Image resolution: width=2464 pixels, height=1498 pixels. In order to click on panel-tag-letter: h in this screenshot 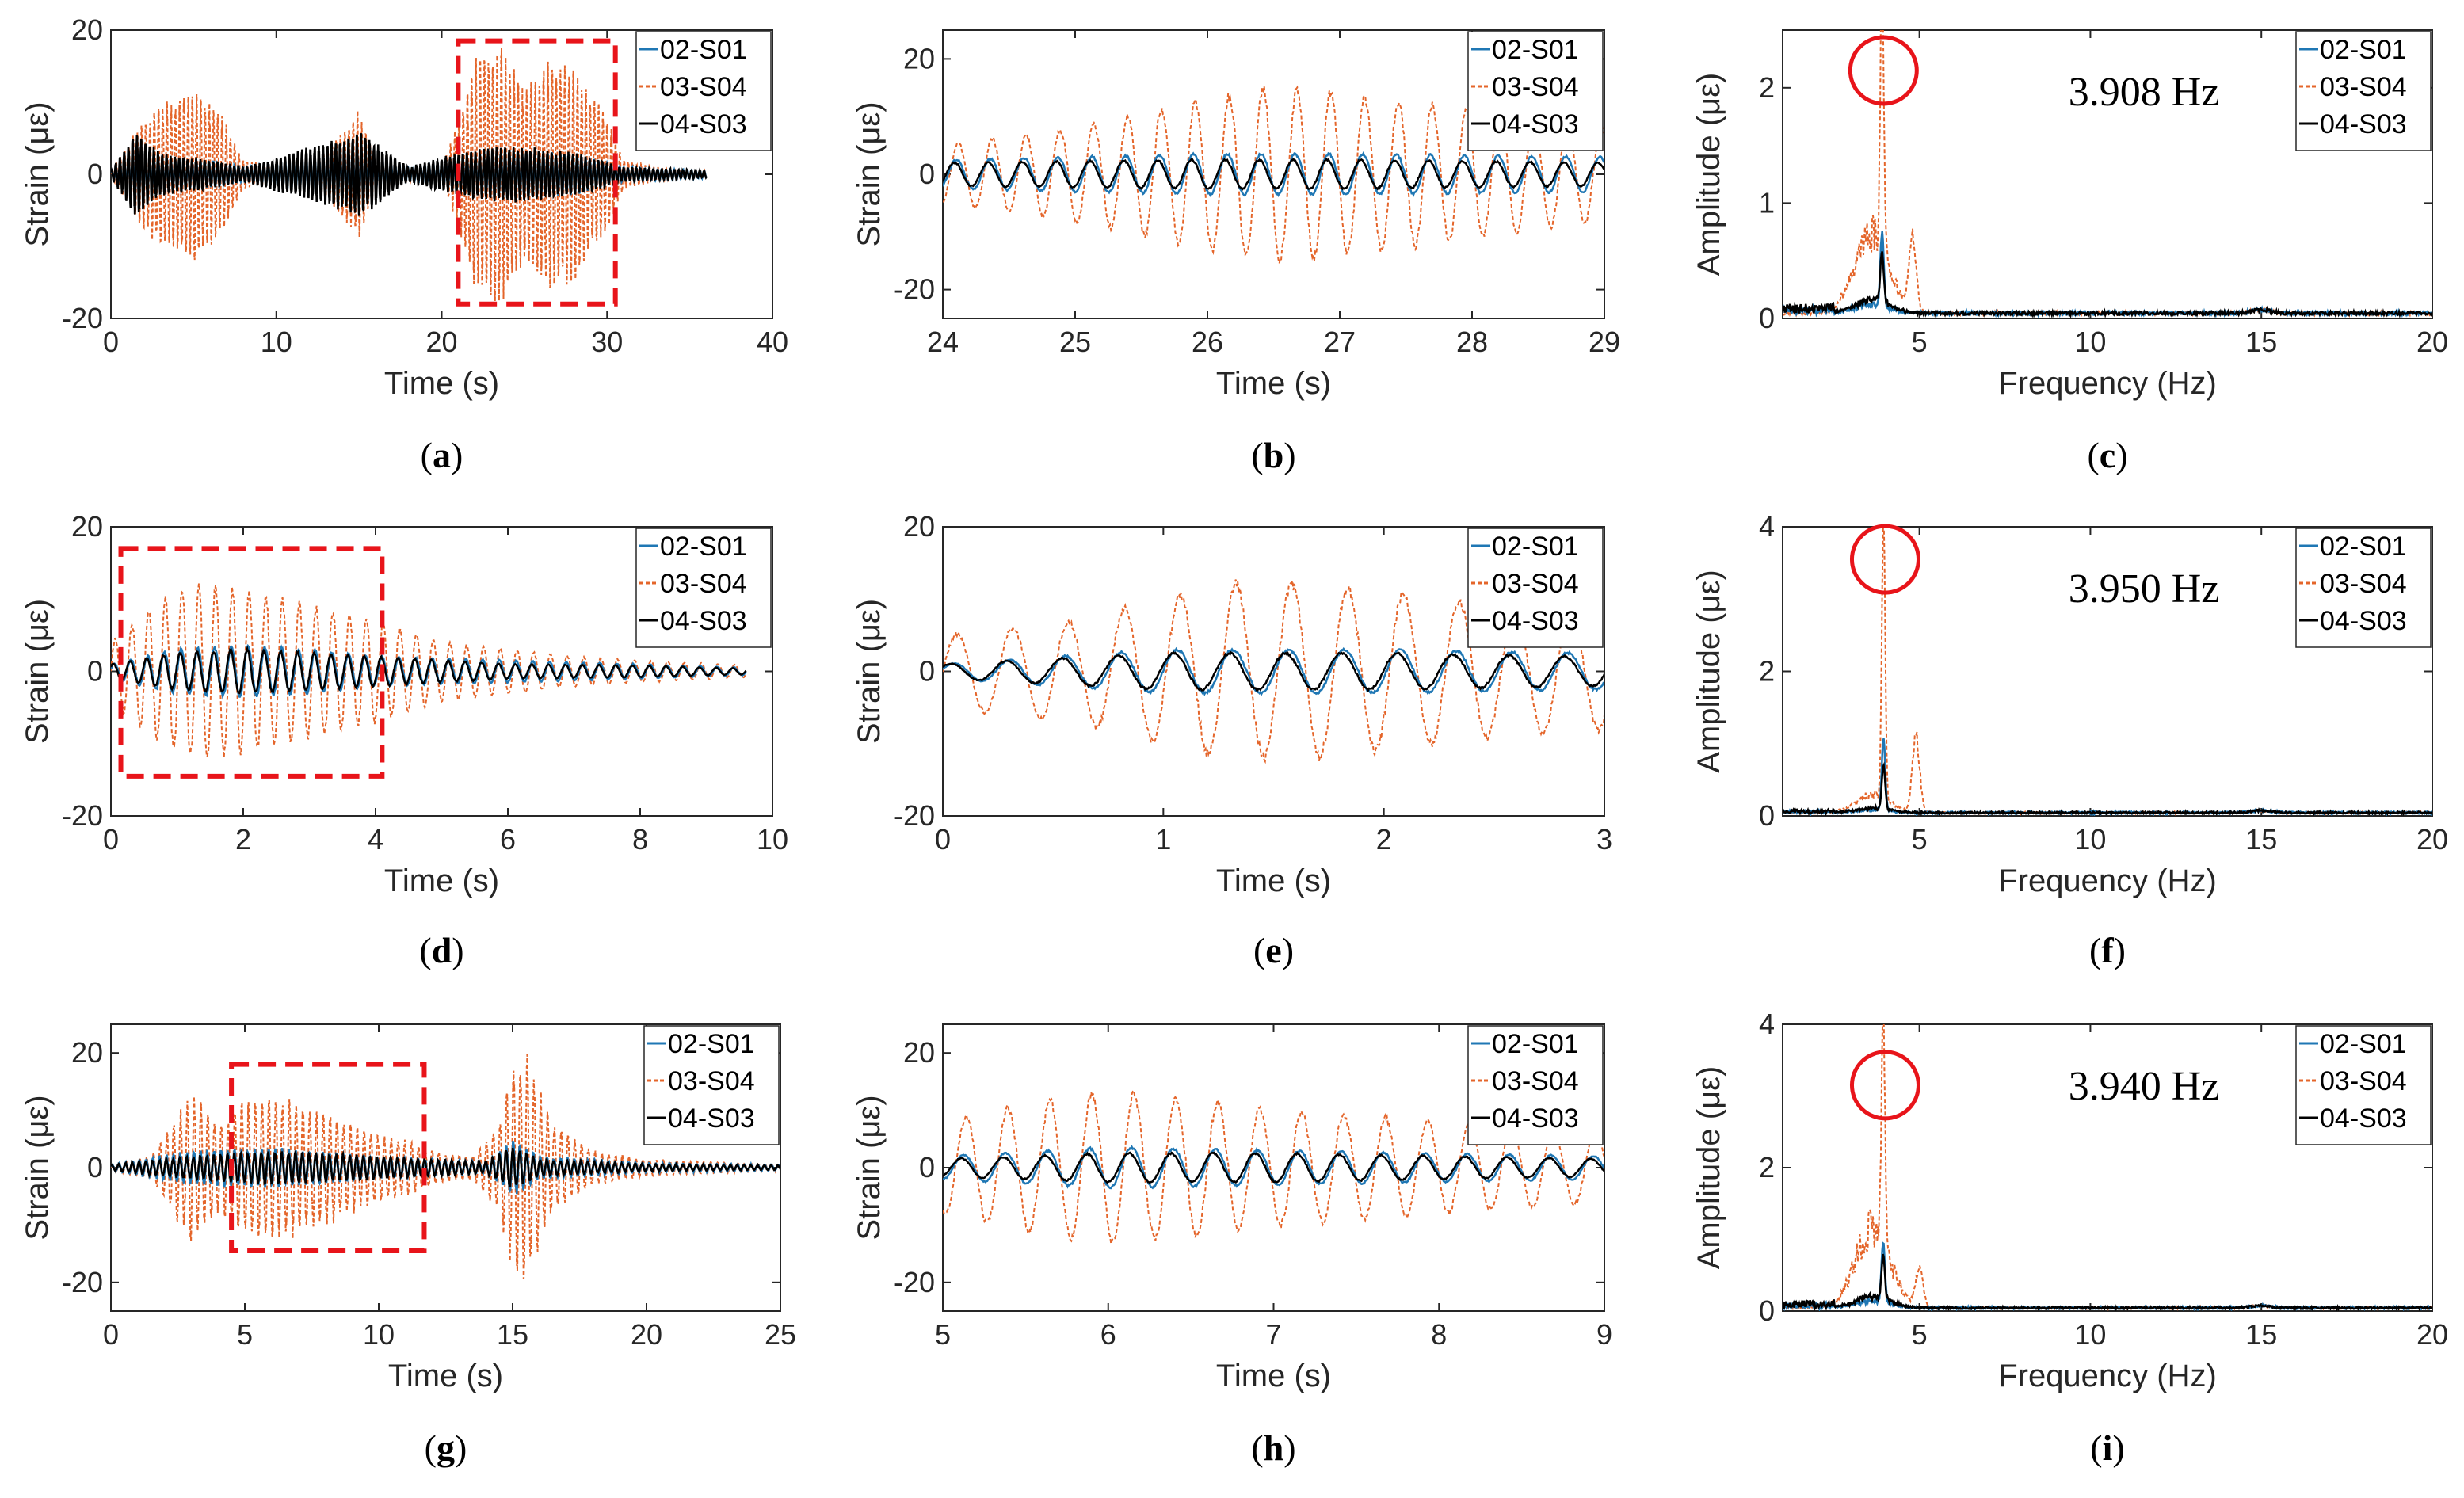, I will do `click(1274, 1447)`.